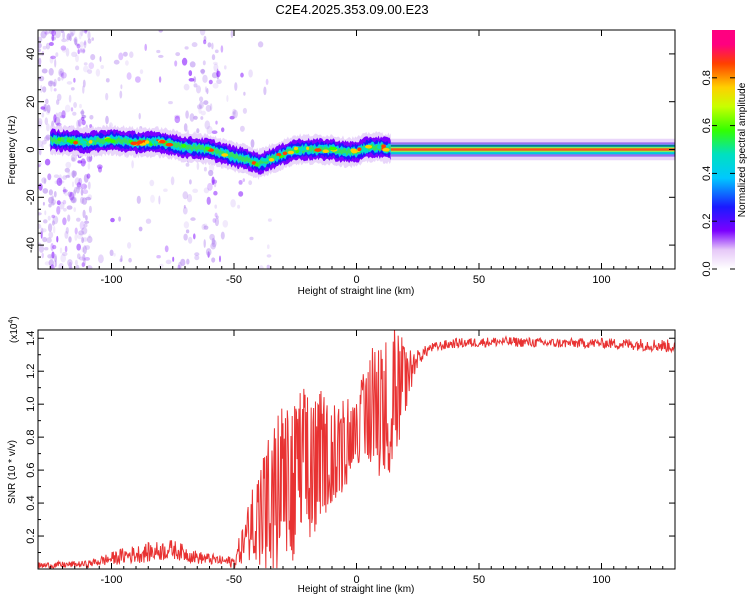  I want to click on spectrogram-y-label: Frequency (Hz), so click(12, 150).